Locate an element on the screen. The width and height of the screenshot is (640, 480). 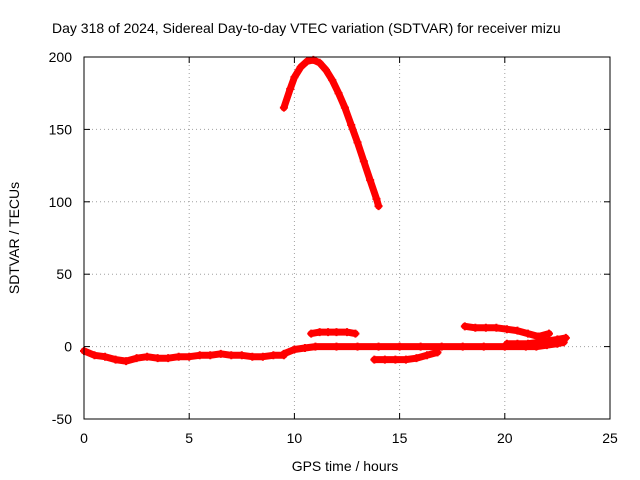
x-tick-label: 20 is located at coordinates (505, 438).